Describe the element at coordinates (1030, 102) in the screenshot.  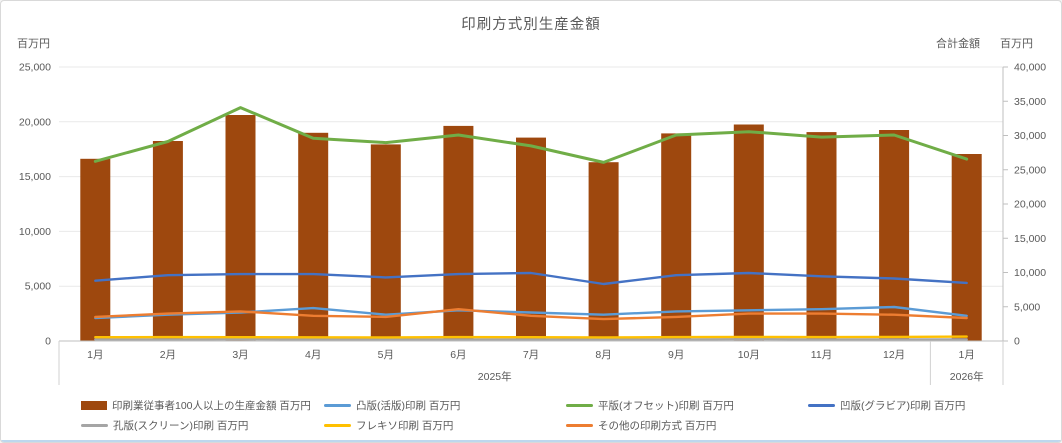
I see `tick-label: 35,000` at that location.